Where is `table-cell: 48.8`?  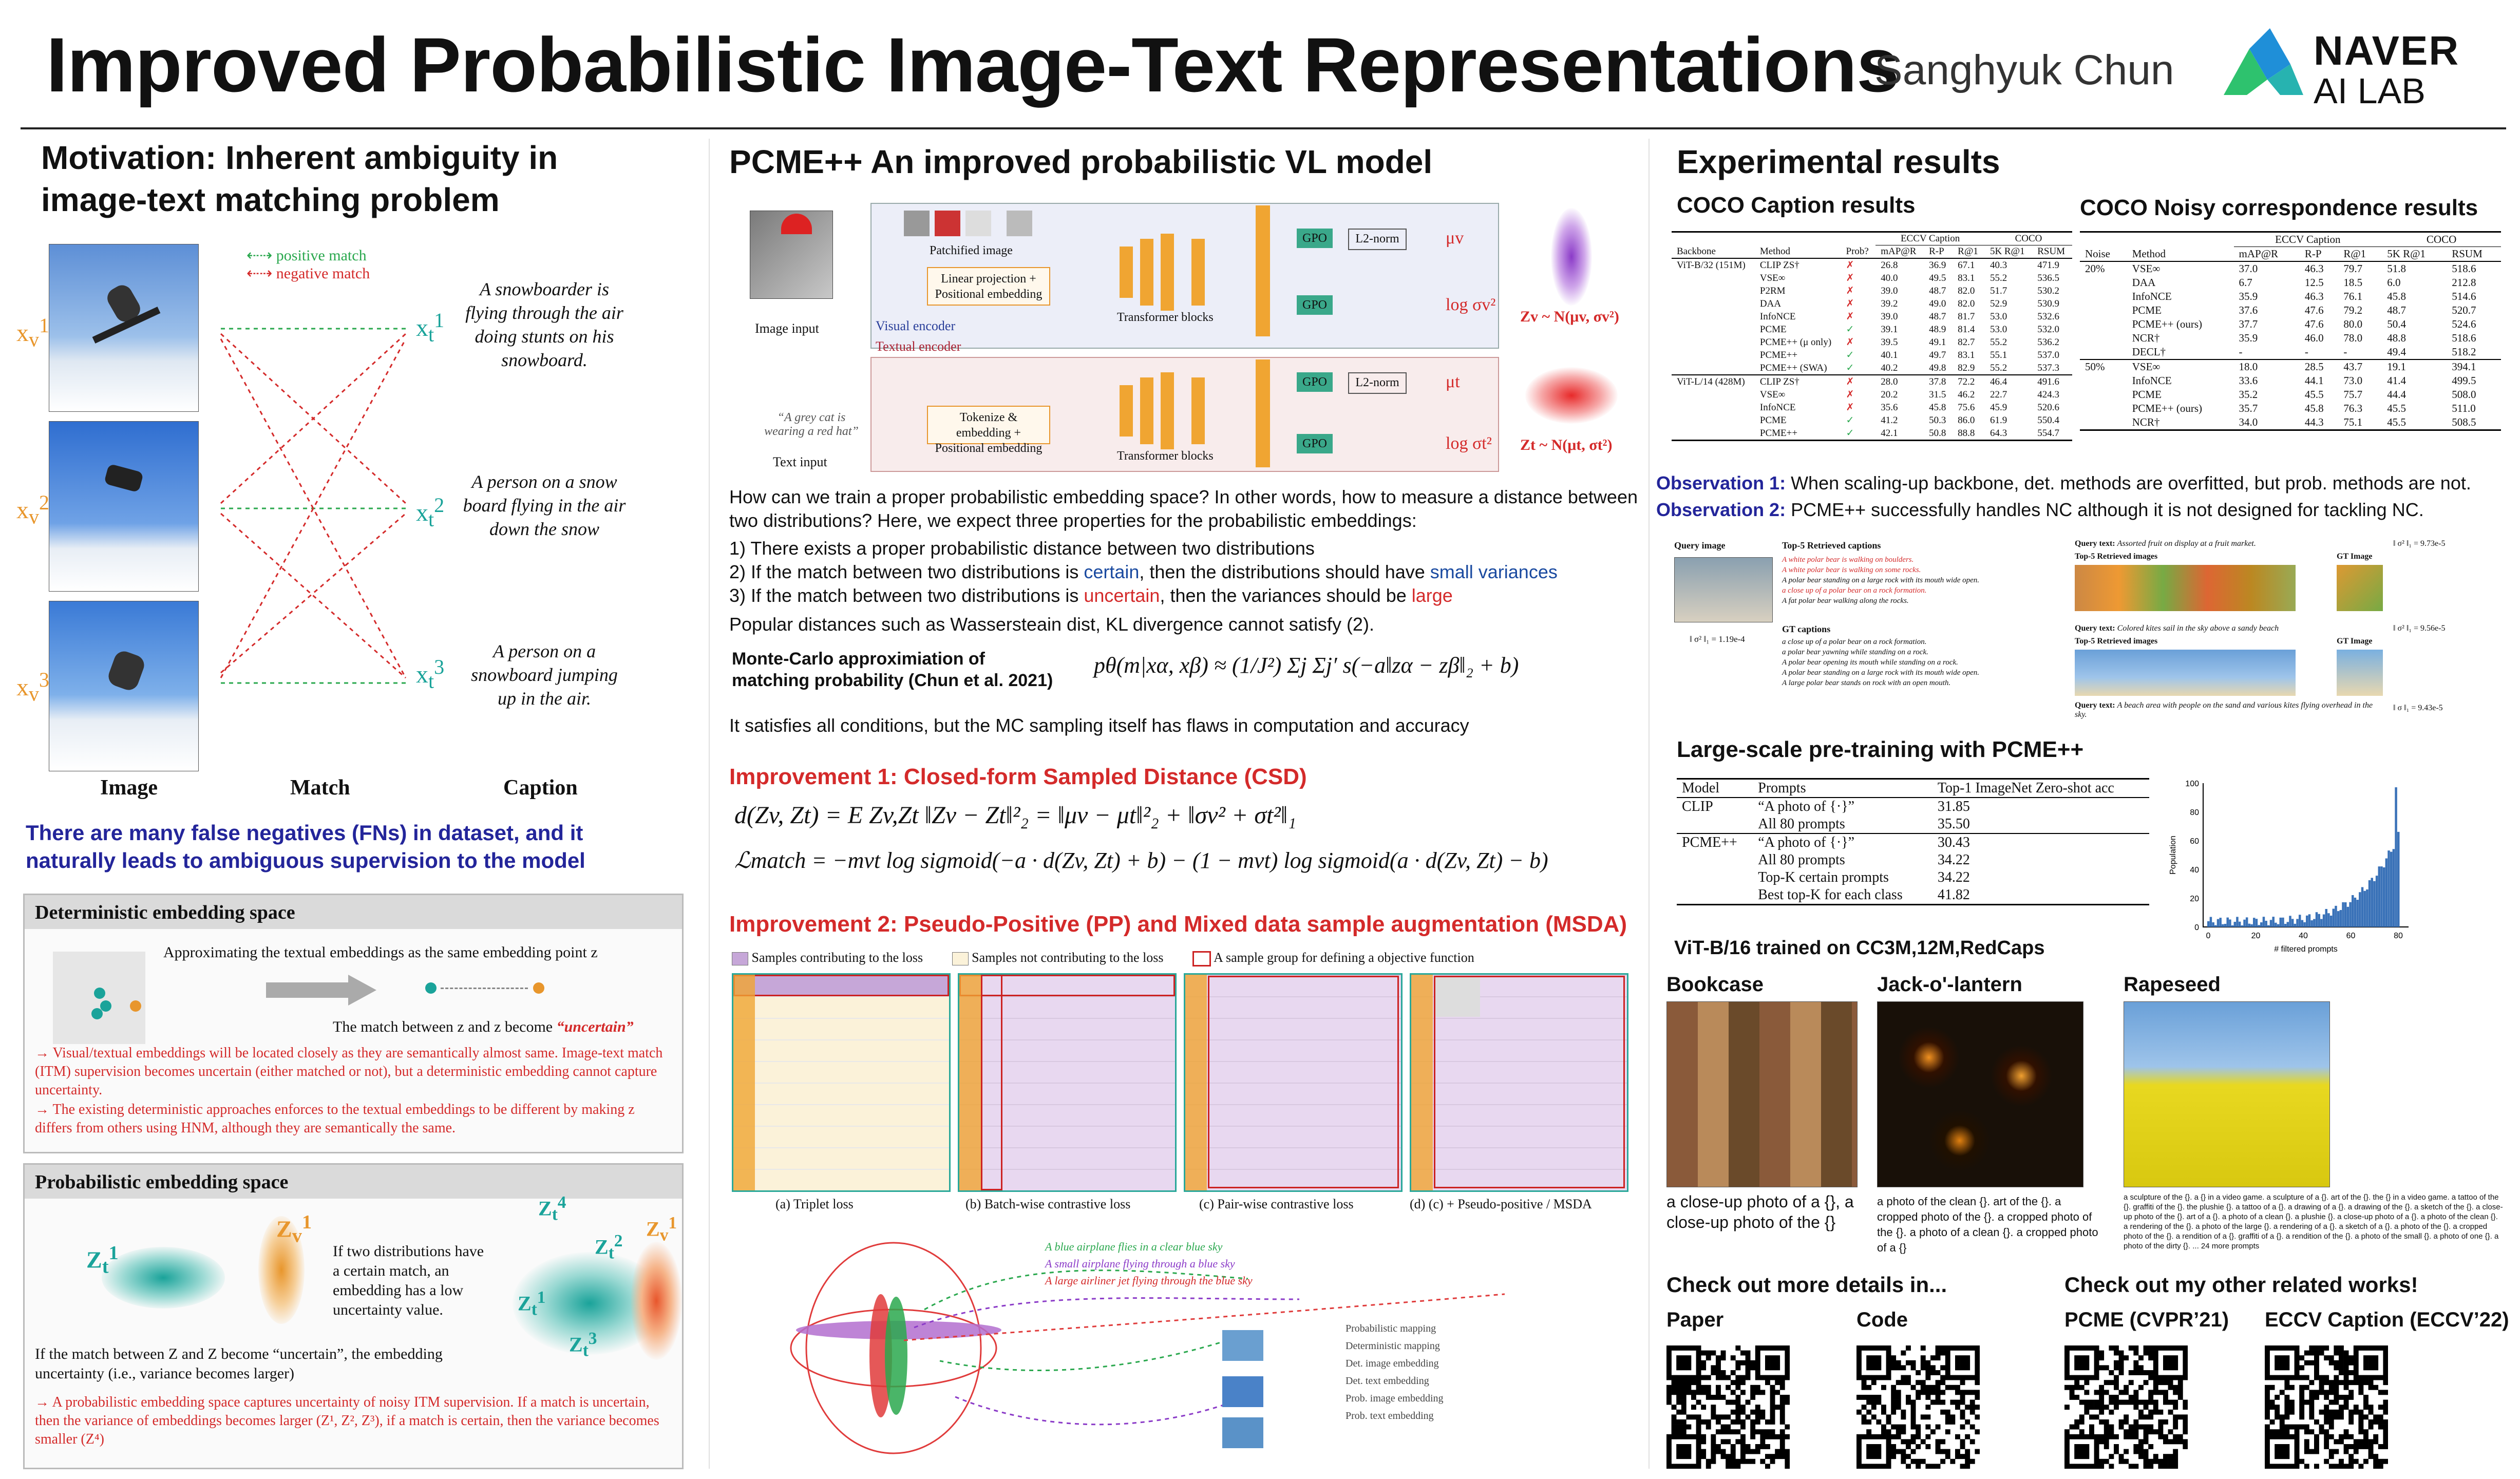 table-cell: 48.8 is located at coordinates (2396, 338).